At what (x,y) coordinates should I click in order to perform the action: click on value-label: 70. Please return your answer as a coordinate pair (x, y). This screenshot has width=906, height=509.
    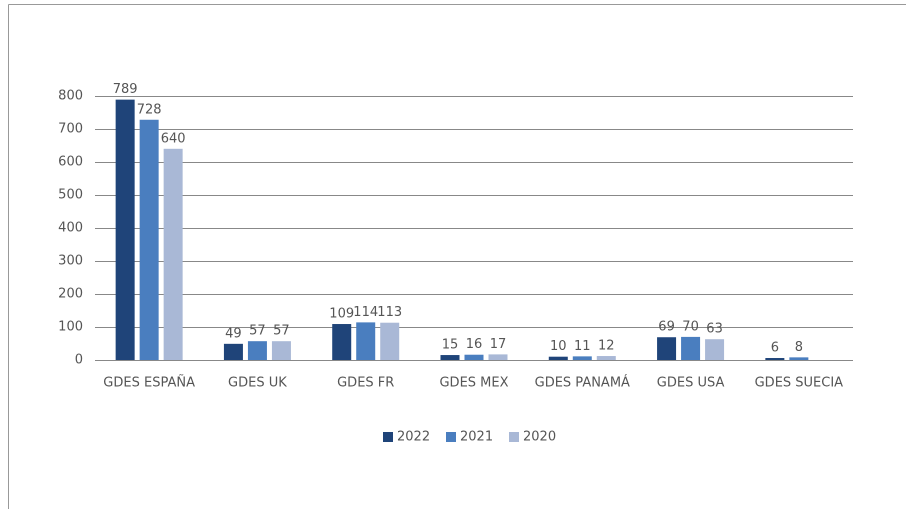
    Looking at the image, I should click on (690, 326).